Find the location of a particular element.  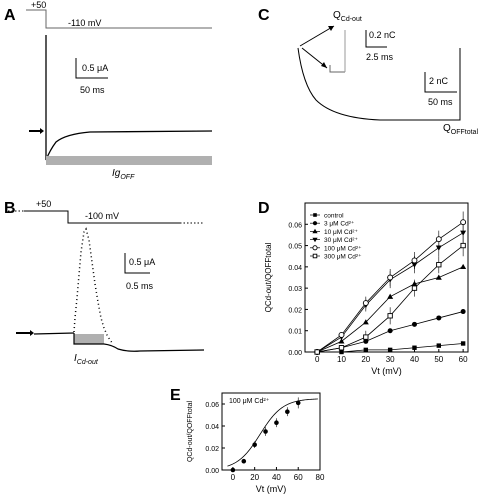

plot-frame-e is located at coordinates (271, 431).